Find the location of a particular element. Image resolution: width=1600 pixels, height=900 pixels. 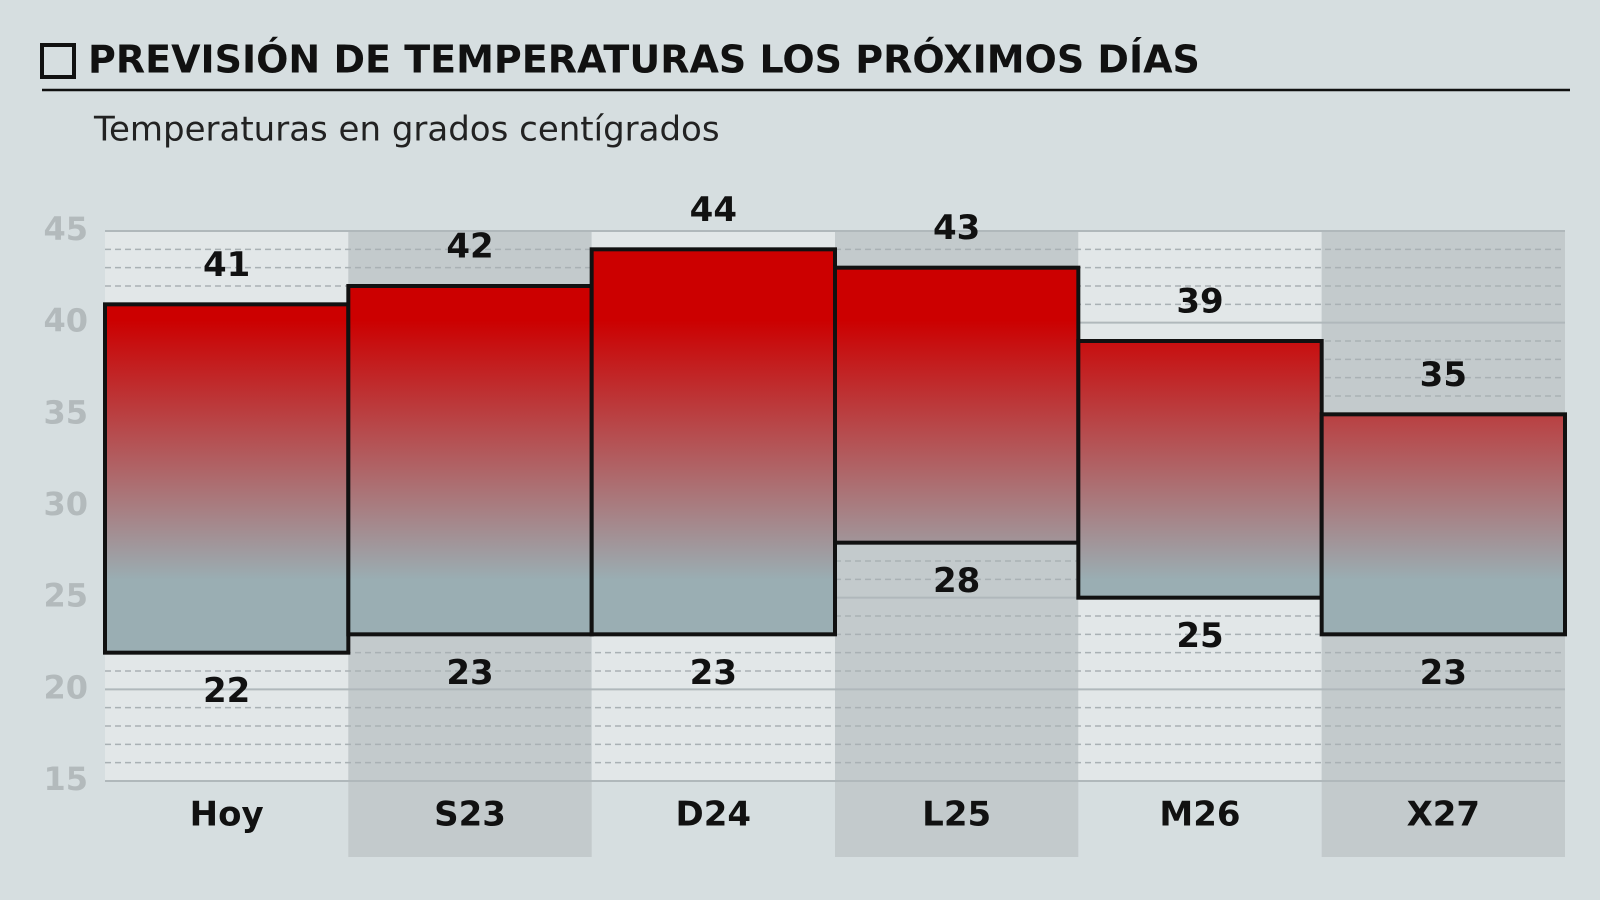

y-tick-label: 20 is located at coordinates (65, 687).